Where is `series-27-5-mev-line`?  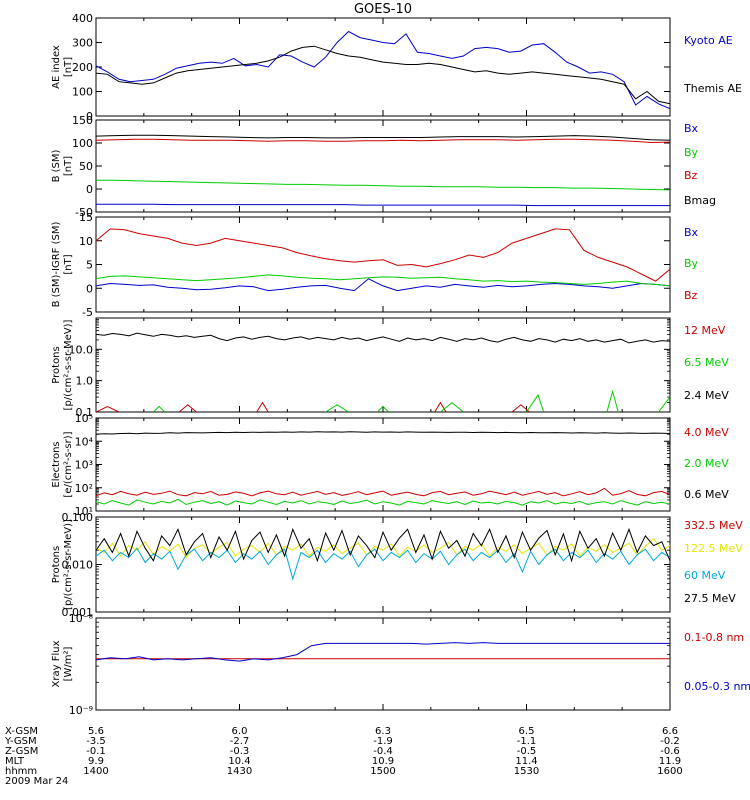
series-27-5-mev-line is located at coordinates (383, 545).